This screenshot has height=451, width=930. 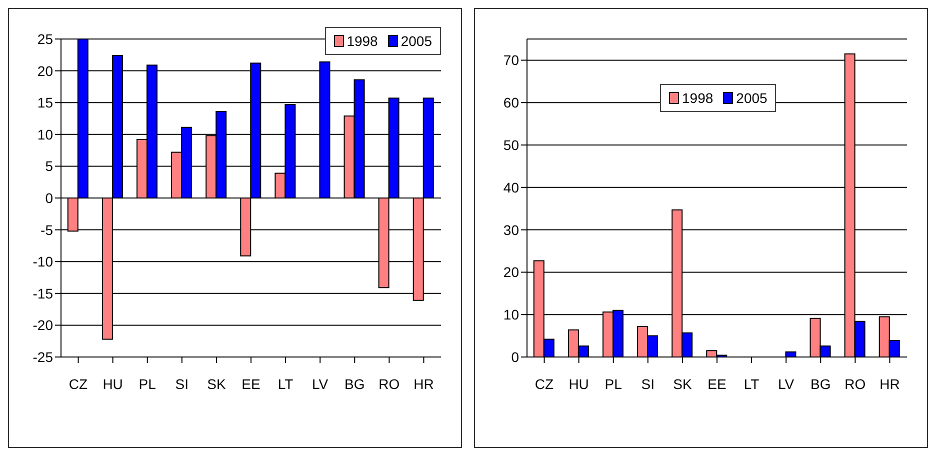 What do you see at coordinates (47, 230) in the screenshot?
I see `y-tick-label: -5` at bounding box center [47, 230].